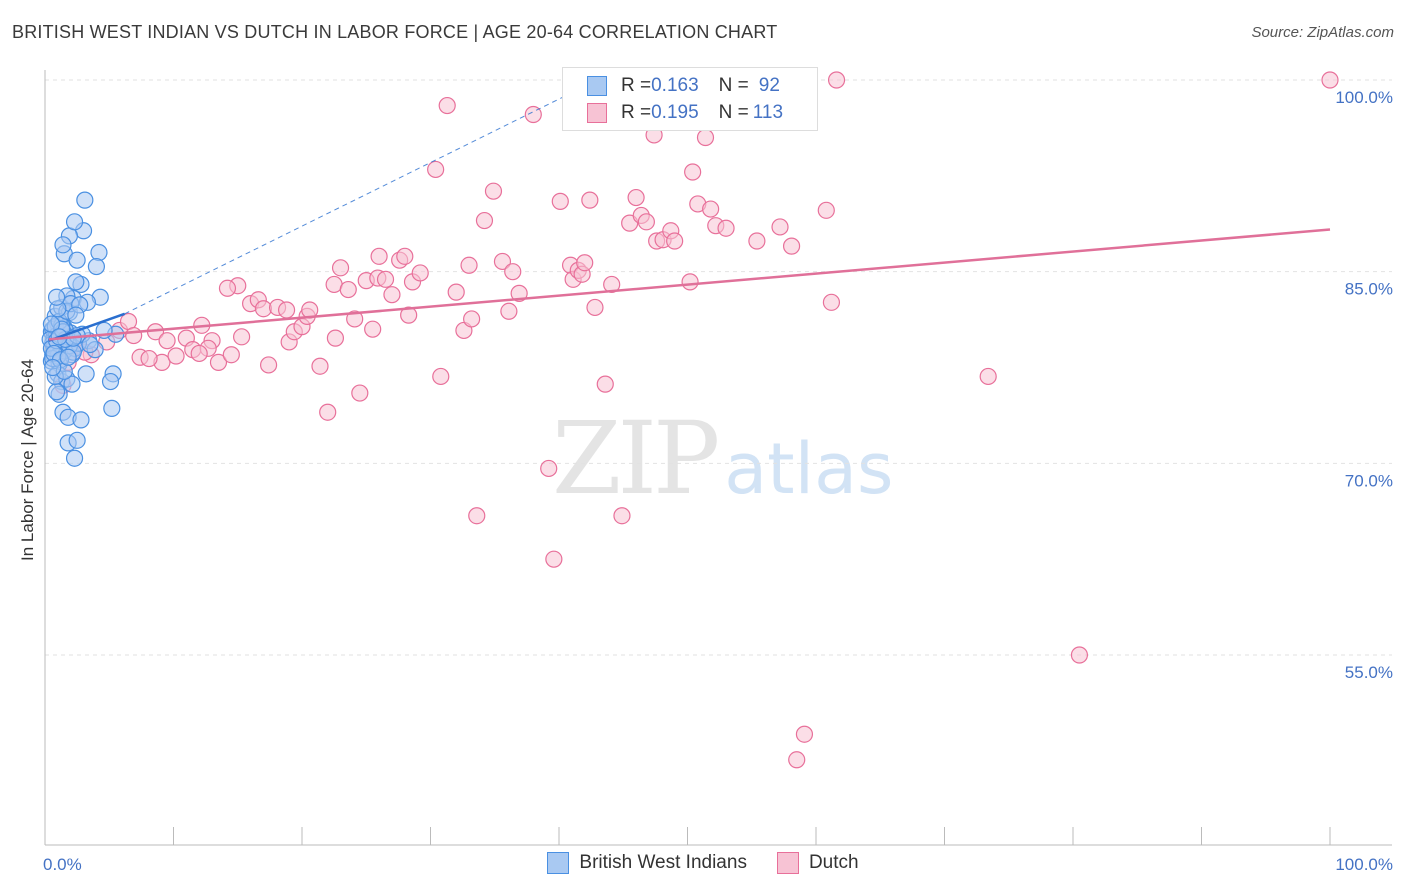  What do you see at coordinates (1369, 672) in the screenshot?
I see `y-tick-label: 55.0%` at bounding box center [1369, 672].